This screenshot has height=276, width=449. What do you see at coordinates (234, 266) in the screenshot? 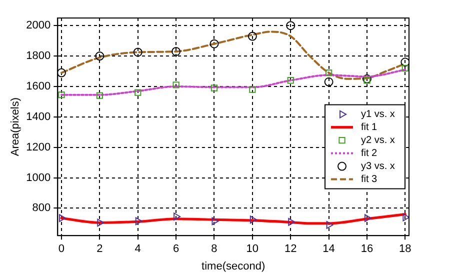
I see `x-axis-title: time(second)` at bounding box center [234, 266].